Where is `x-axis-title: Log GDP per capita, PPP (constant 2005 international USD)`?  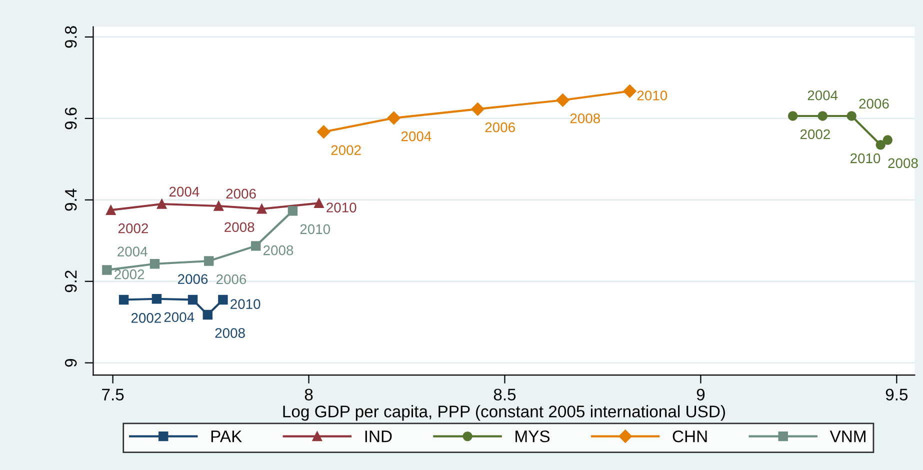
x-axis-title: Log GDP per capita, PPP (constant 2005 international USD) is located at coordinates (504, 413).